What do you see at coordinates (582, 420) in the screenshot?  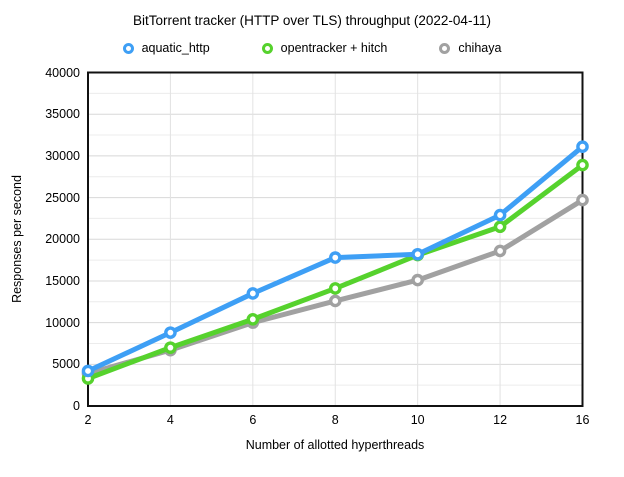 I see `x-tick-label: 16` at bounding box center [582, 420].